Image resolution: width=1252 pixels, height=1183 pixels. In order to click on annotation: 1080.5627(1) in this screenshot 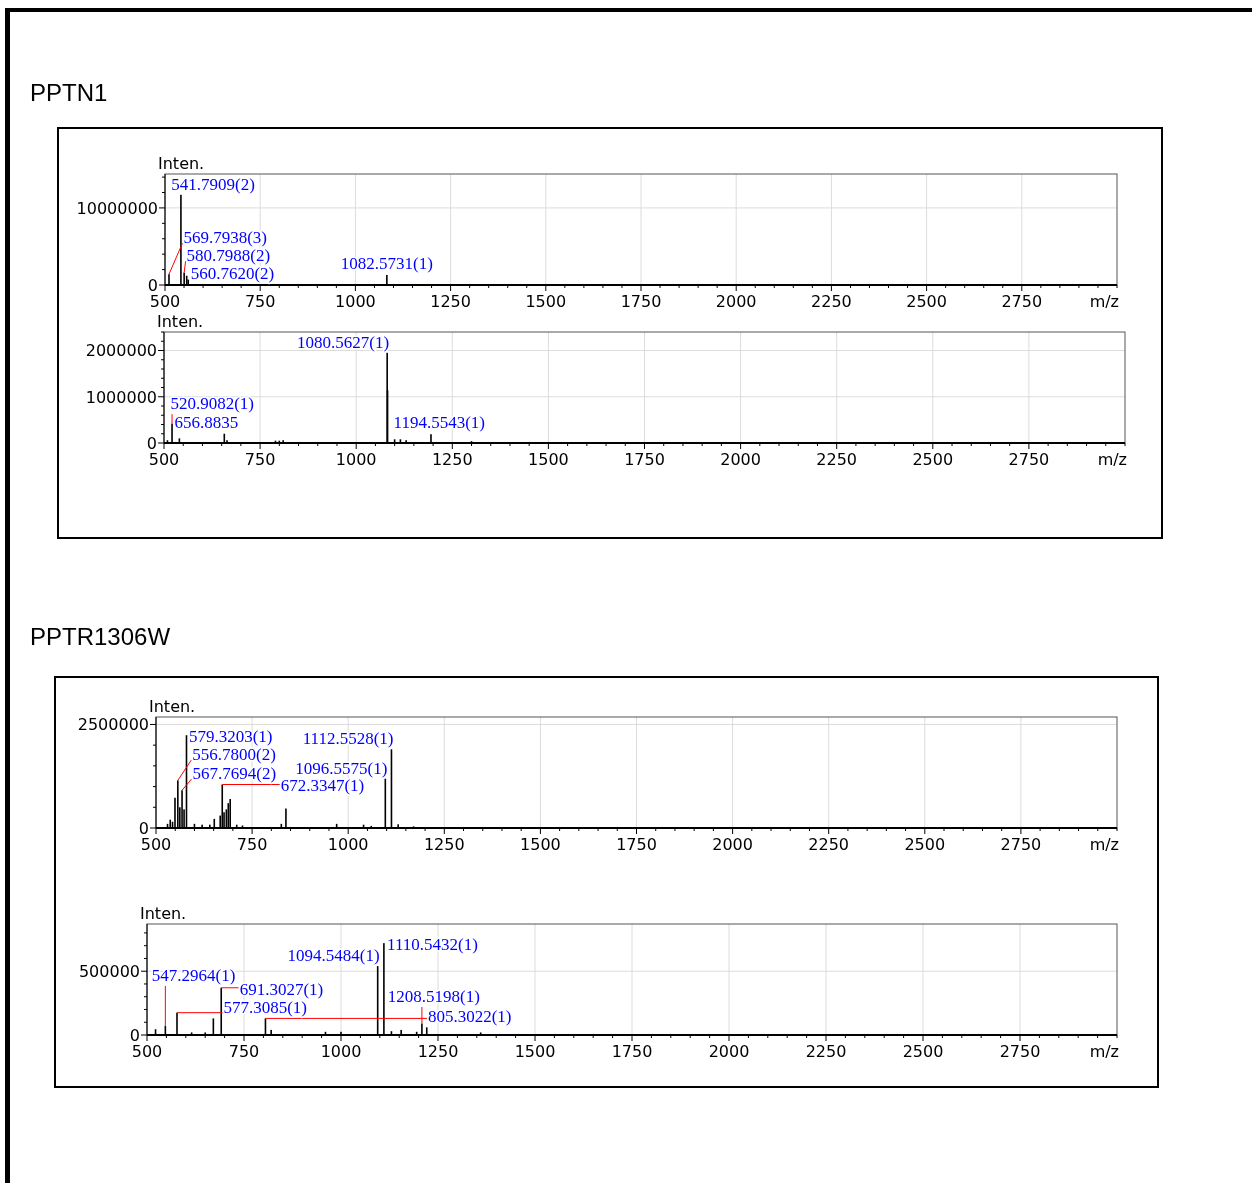, I will do `click(343, 342)`.